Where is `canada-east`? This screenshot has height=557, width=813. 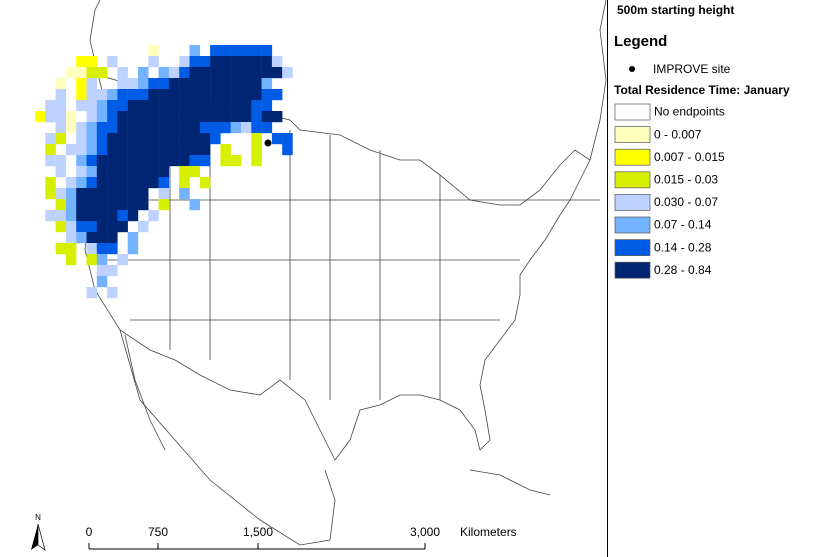 canada-east is located at coordinates (598, 80).